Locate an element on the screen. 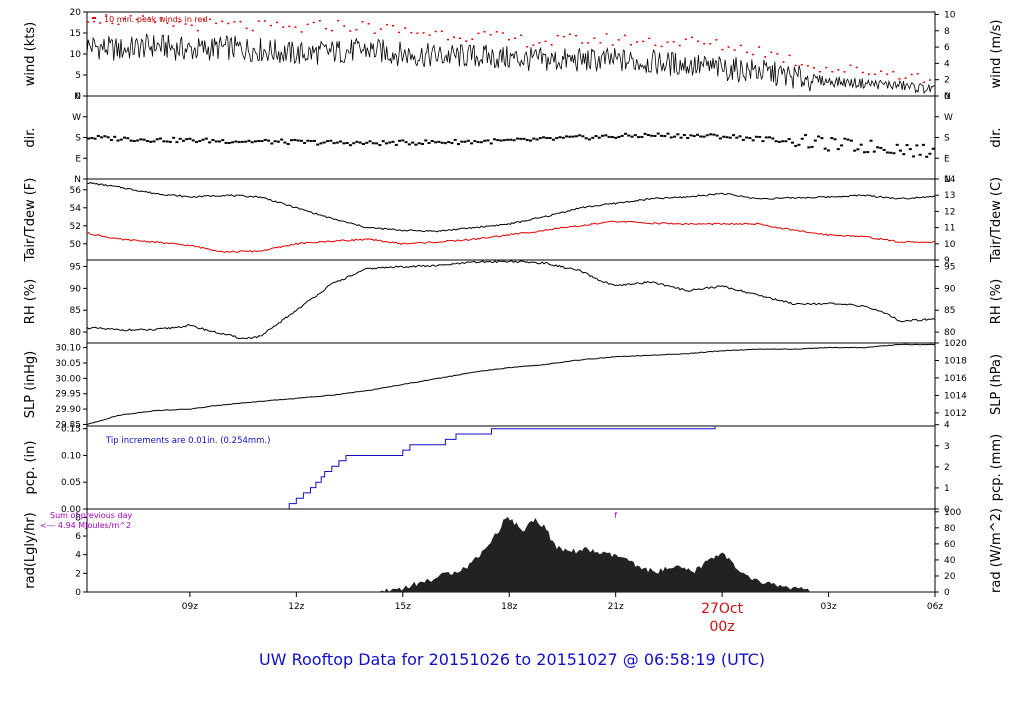 Image resolution: width=1024 pixels, height=704 pixels. ytick-left-label: 0.15 is located at coordinates (71, 430).